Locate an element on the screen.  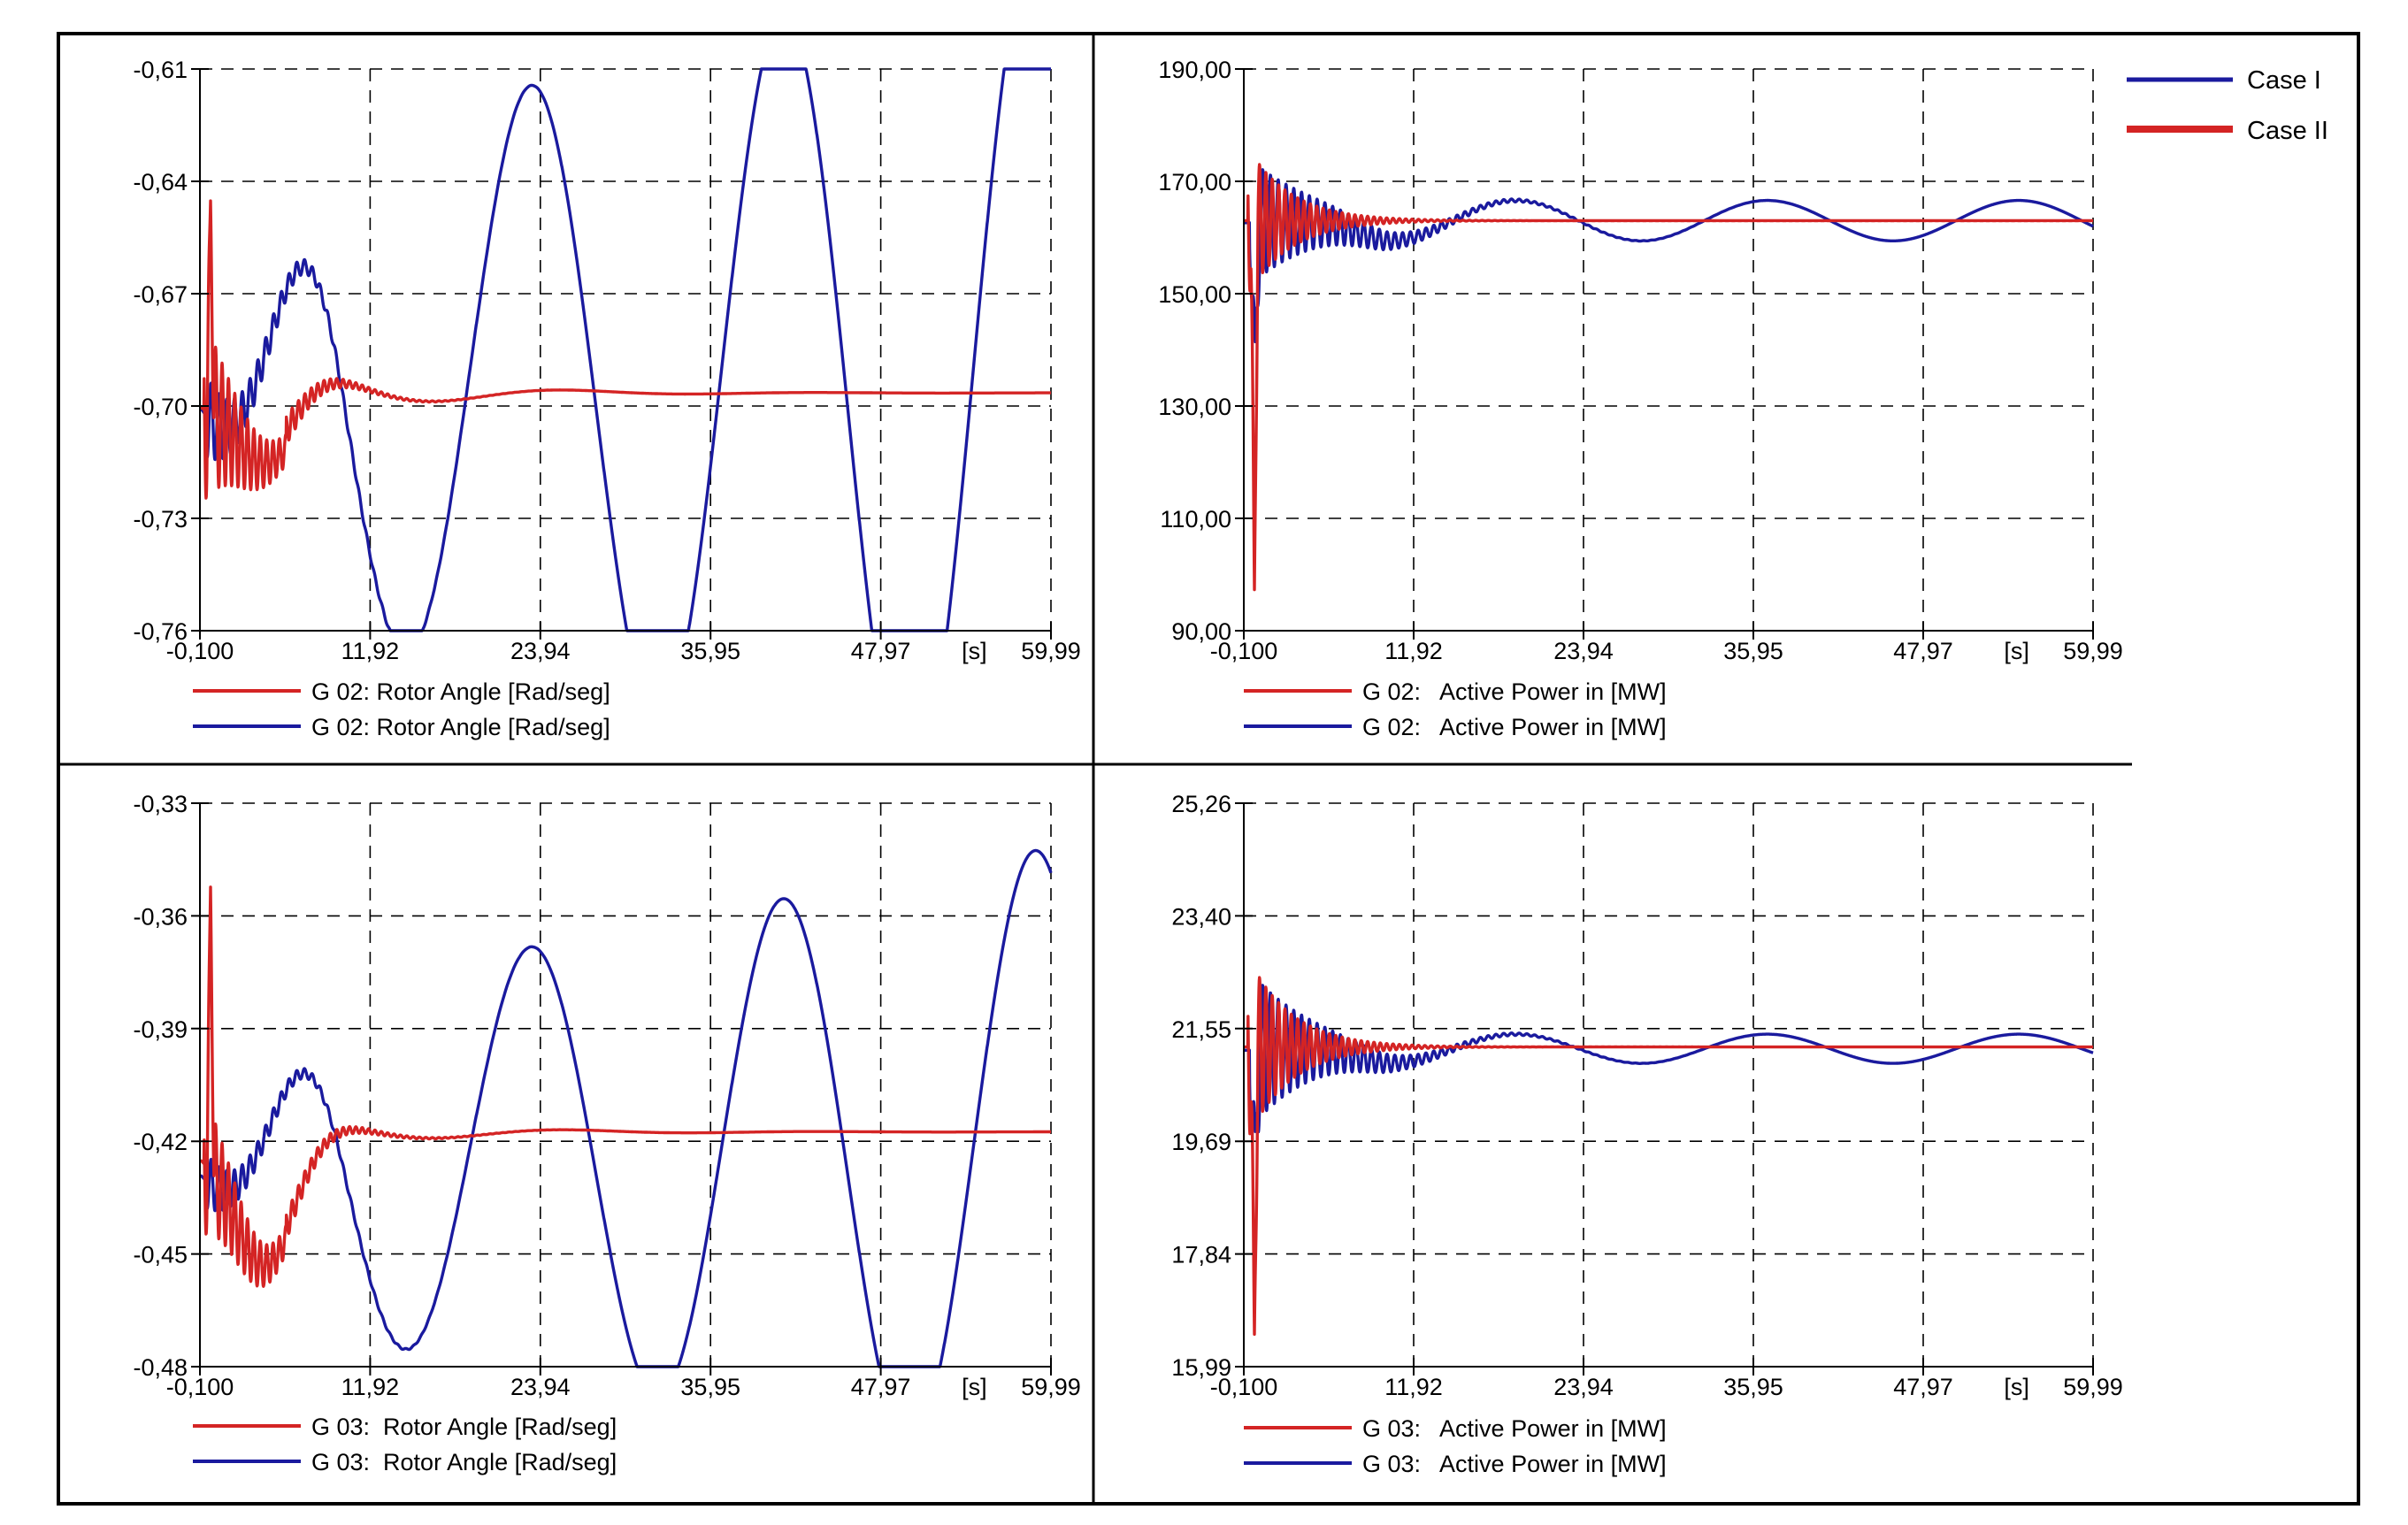
y-tick-label: 110,00 is located at coordinates (1196, 520).